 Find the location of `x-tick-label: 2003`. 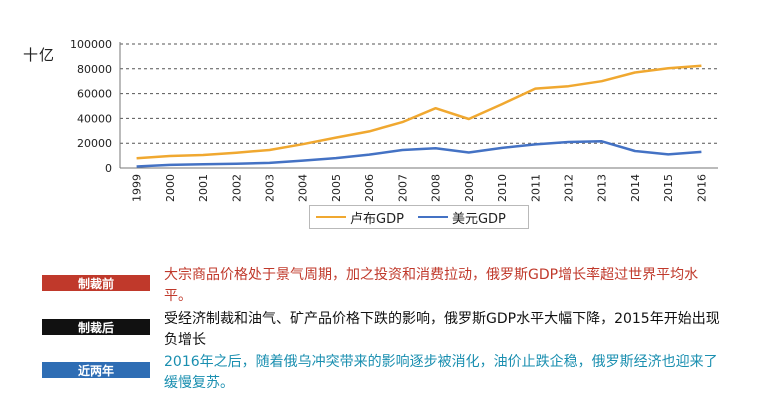

x-tick-label: 2003 is located at coordinates (270, 188).